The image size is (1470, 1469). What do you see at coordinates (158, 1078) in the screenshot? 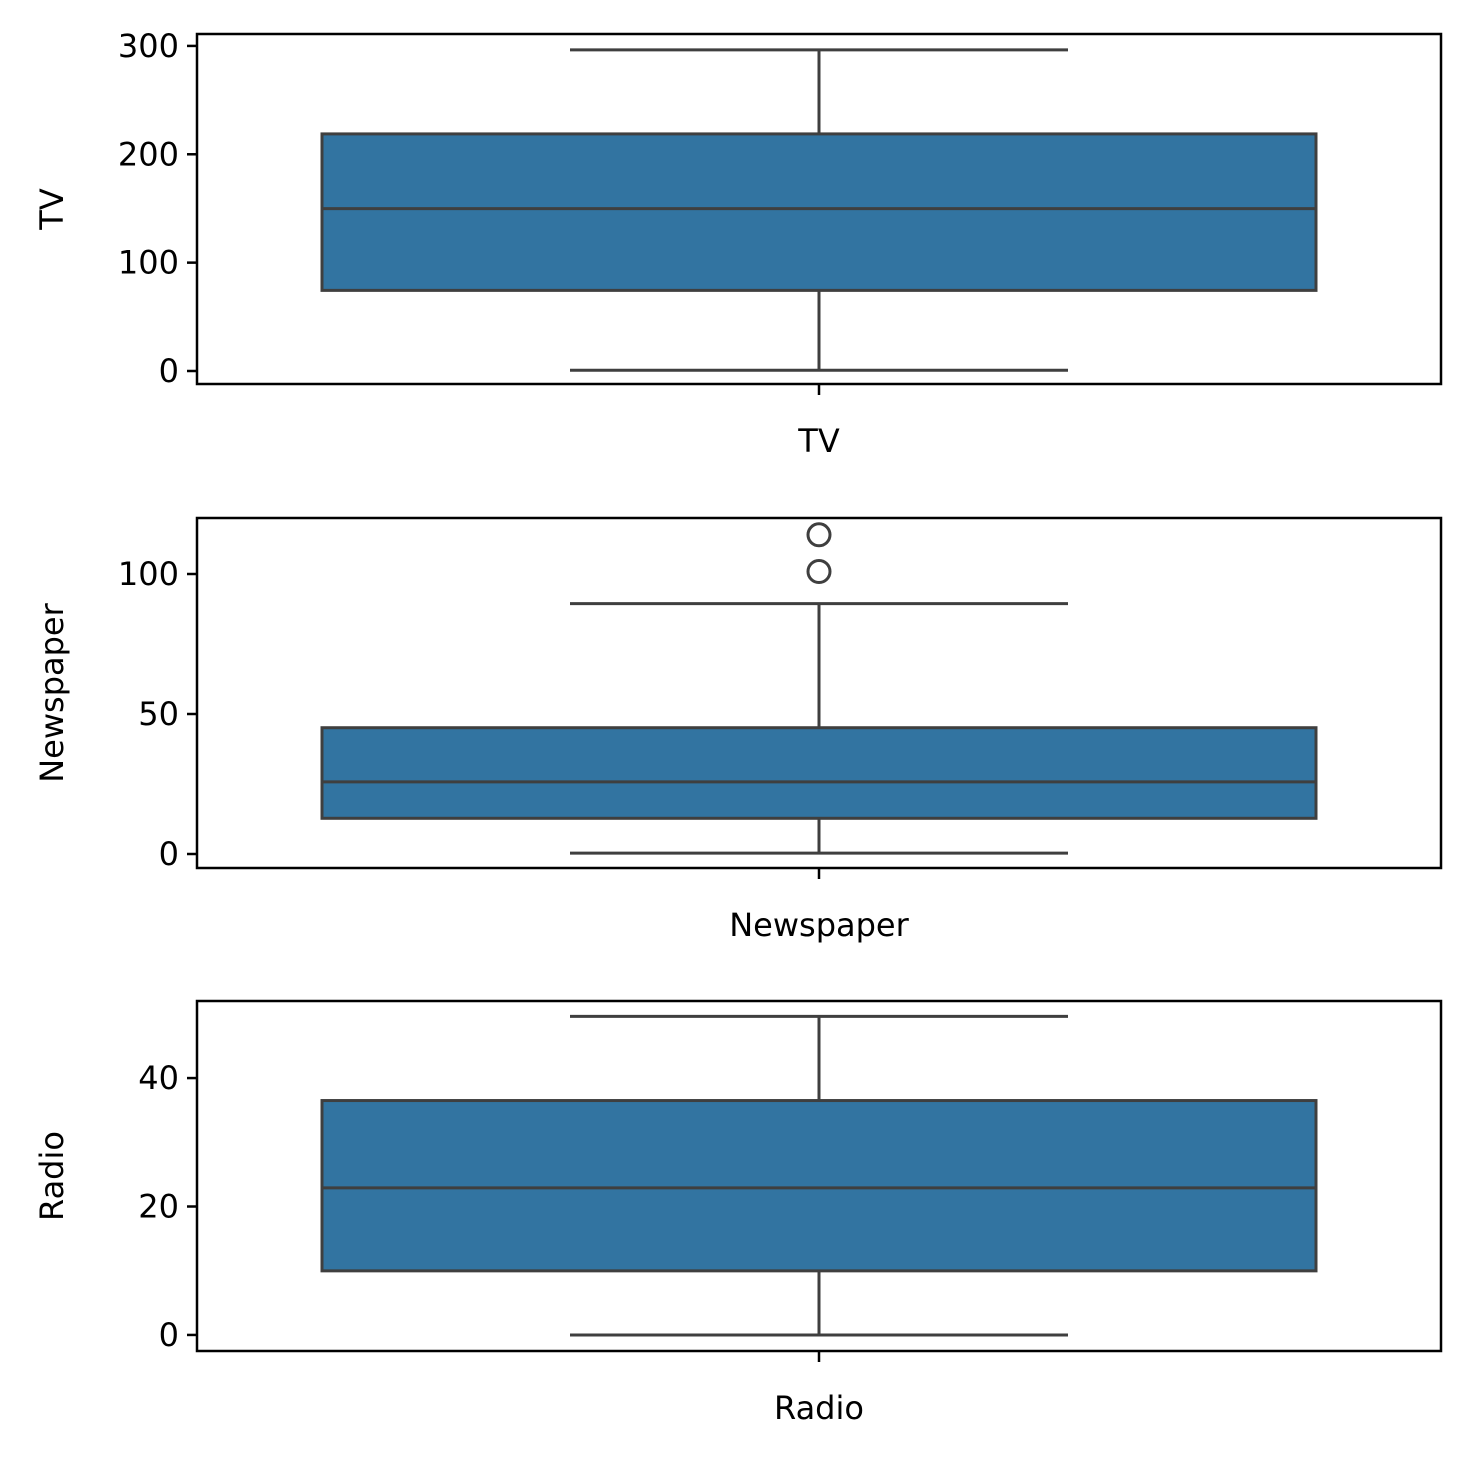
I see `y-tick-label: 40` at bounding box center [158, 1078].